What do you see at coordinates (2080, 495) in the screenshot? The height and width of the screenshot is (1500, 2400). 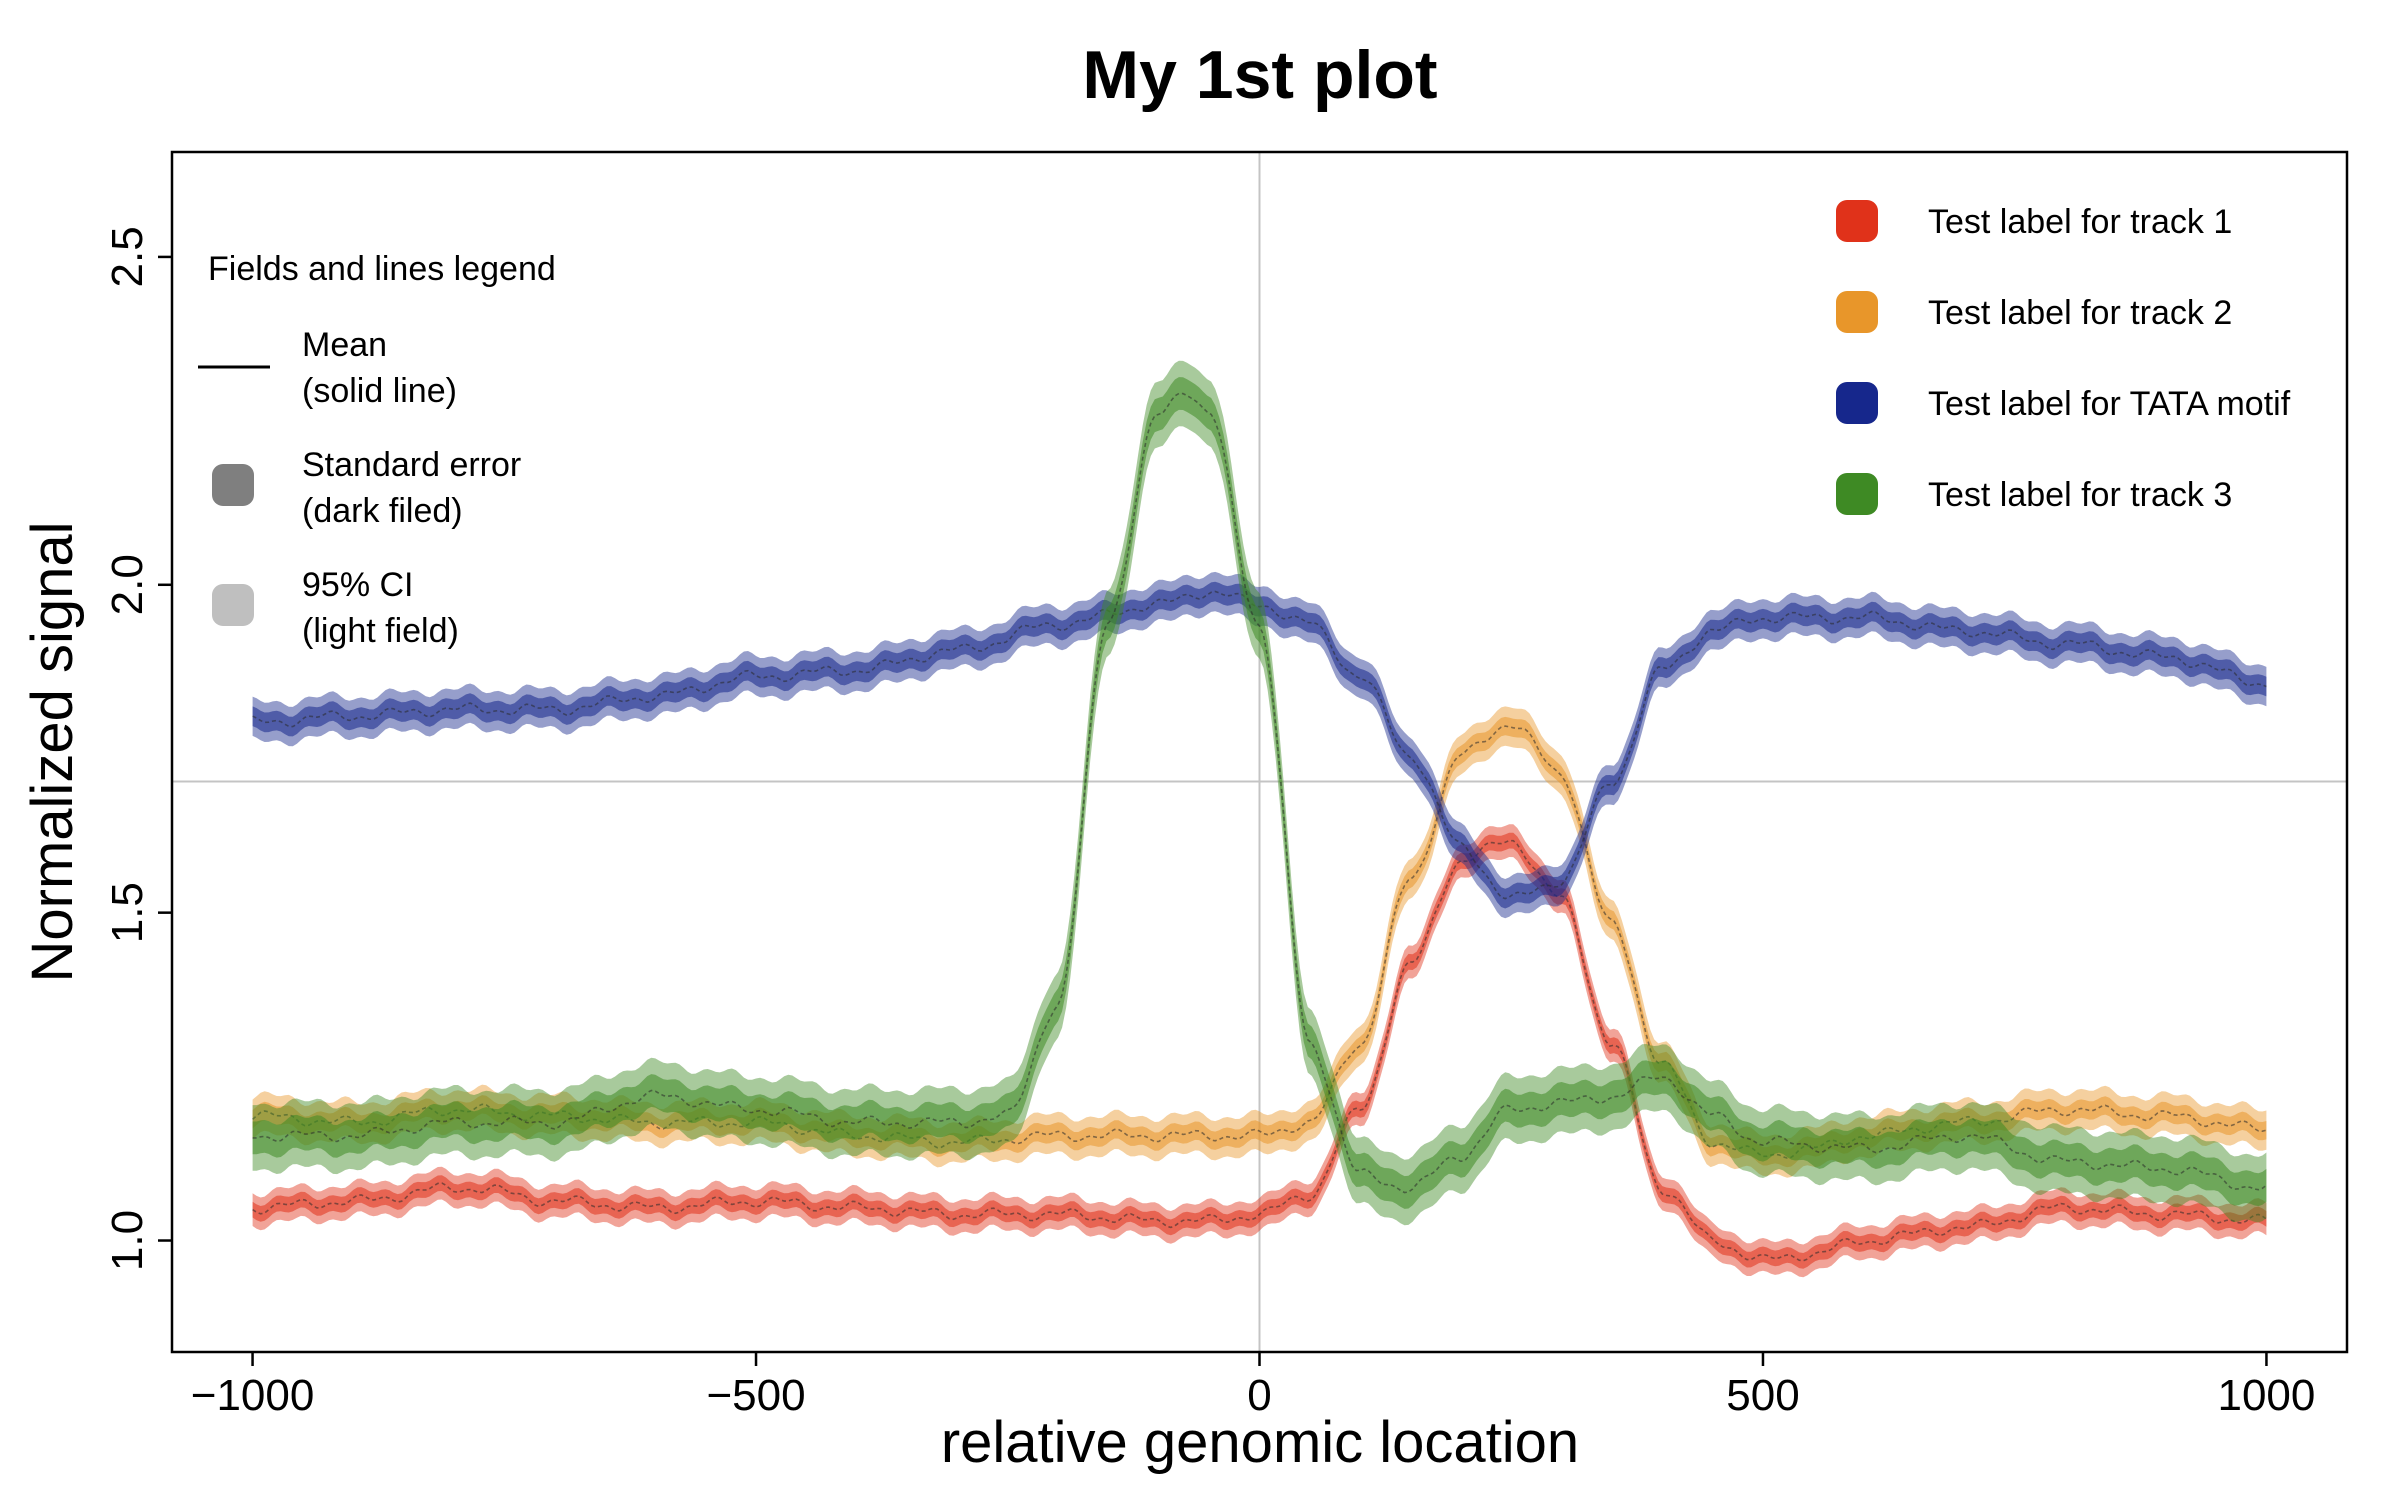 I see `legend-label-track-3: Test label for track 3` at bounding box center [2080, 495].